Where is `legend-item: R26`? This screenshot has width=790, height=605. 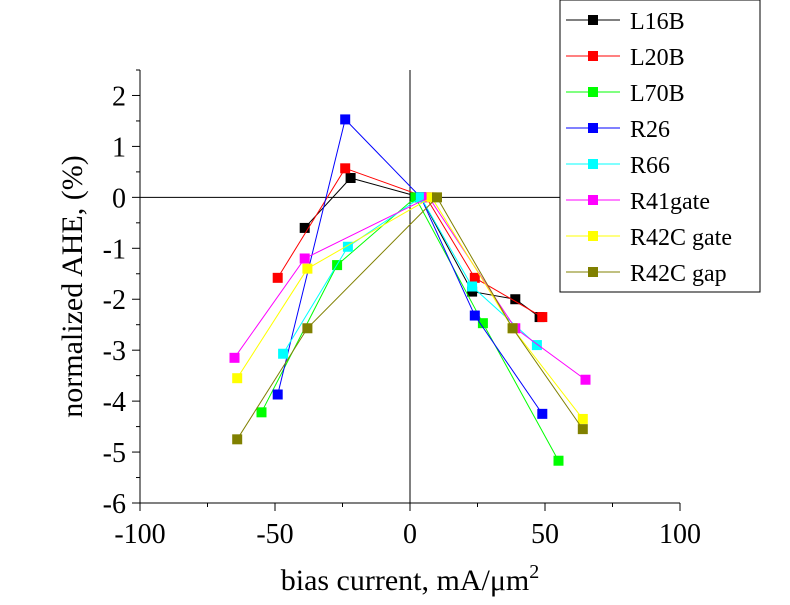 legend-item: R26 is located at coordinates (618, 130).